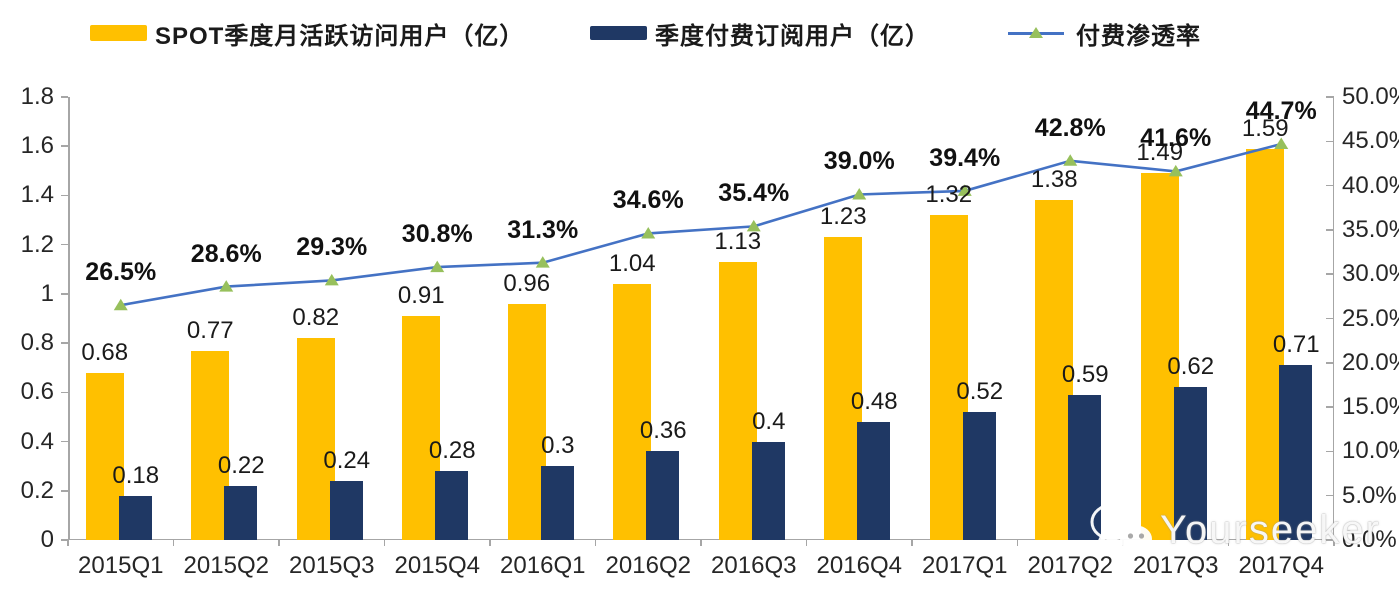 The image size is (1399, 596). What do you see at coordinates (332, 247) in the screenshot?
I see `penetration-value-label: 29.3%` at bounding box center [332, 247].